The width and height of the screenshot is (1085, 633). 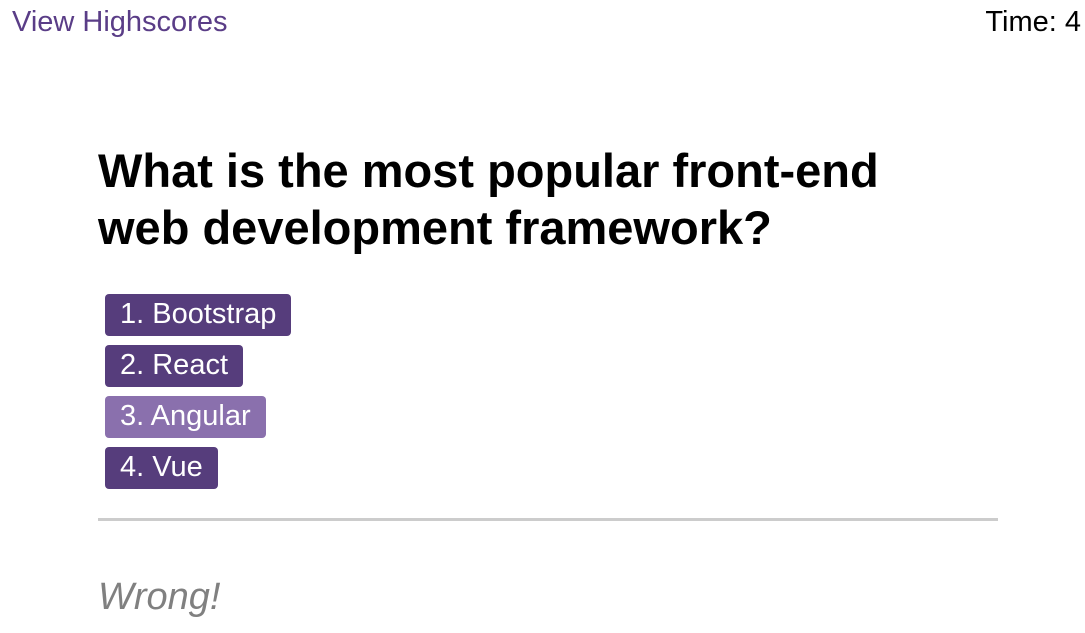 I want to click on divider, so click(x=548, y=519).